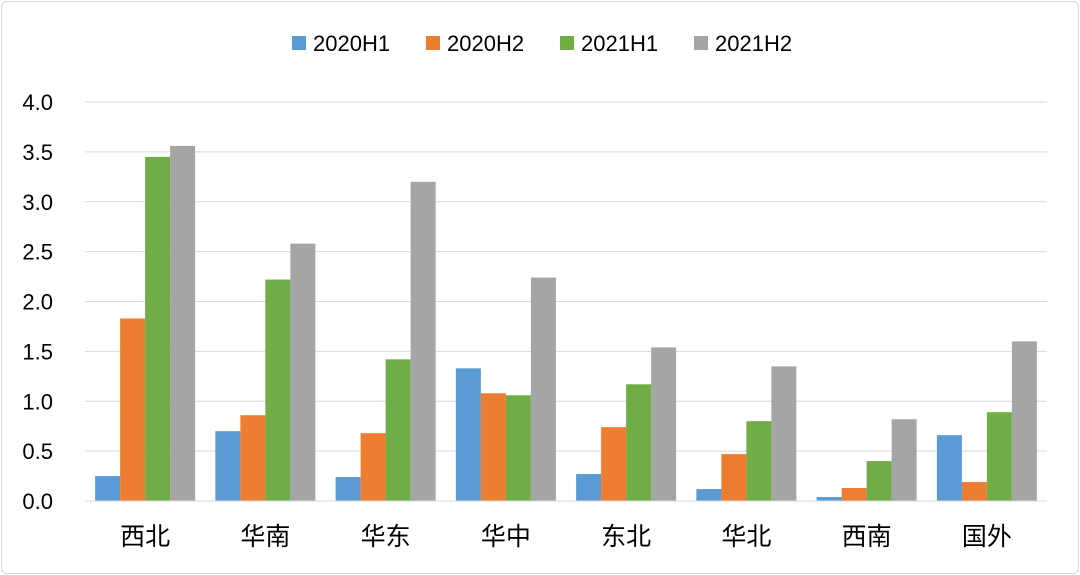 Image resolution: width=1080 pixels, height=575 pixels. I want to click on x-tick-label: 华南, so click(265, 537).